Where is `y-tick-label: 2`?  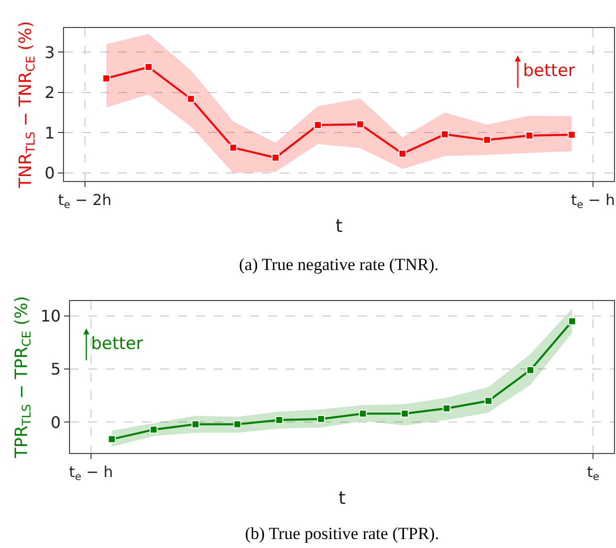
y-tick-label: 2 is located at coordinates (49, 92).